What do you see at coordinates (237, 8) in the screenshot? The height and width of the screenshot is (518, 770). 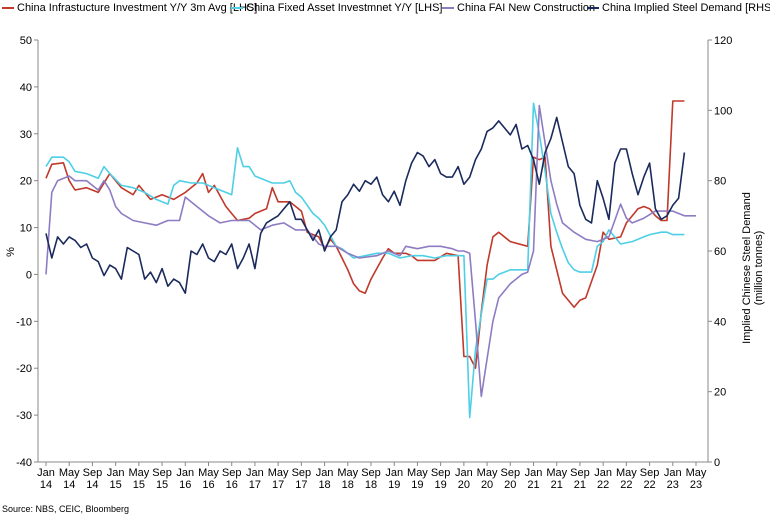 I see `legend-swatch-fai` at bounding box center [237, 8].